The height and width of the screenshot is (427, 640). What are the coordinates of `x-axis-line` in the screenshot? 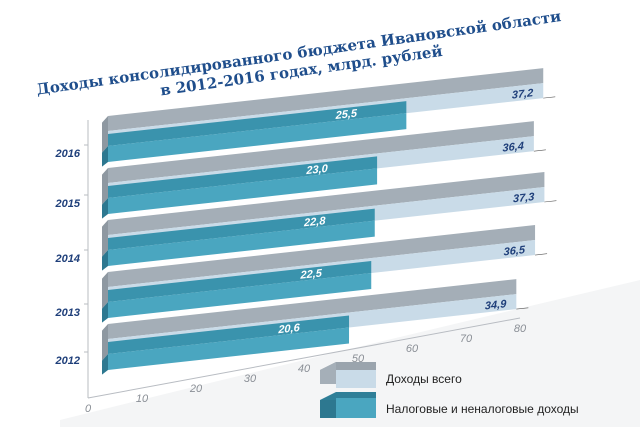 It's located at (304, 358).